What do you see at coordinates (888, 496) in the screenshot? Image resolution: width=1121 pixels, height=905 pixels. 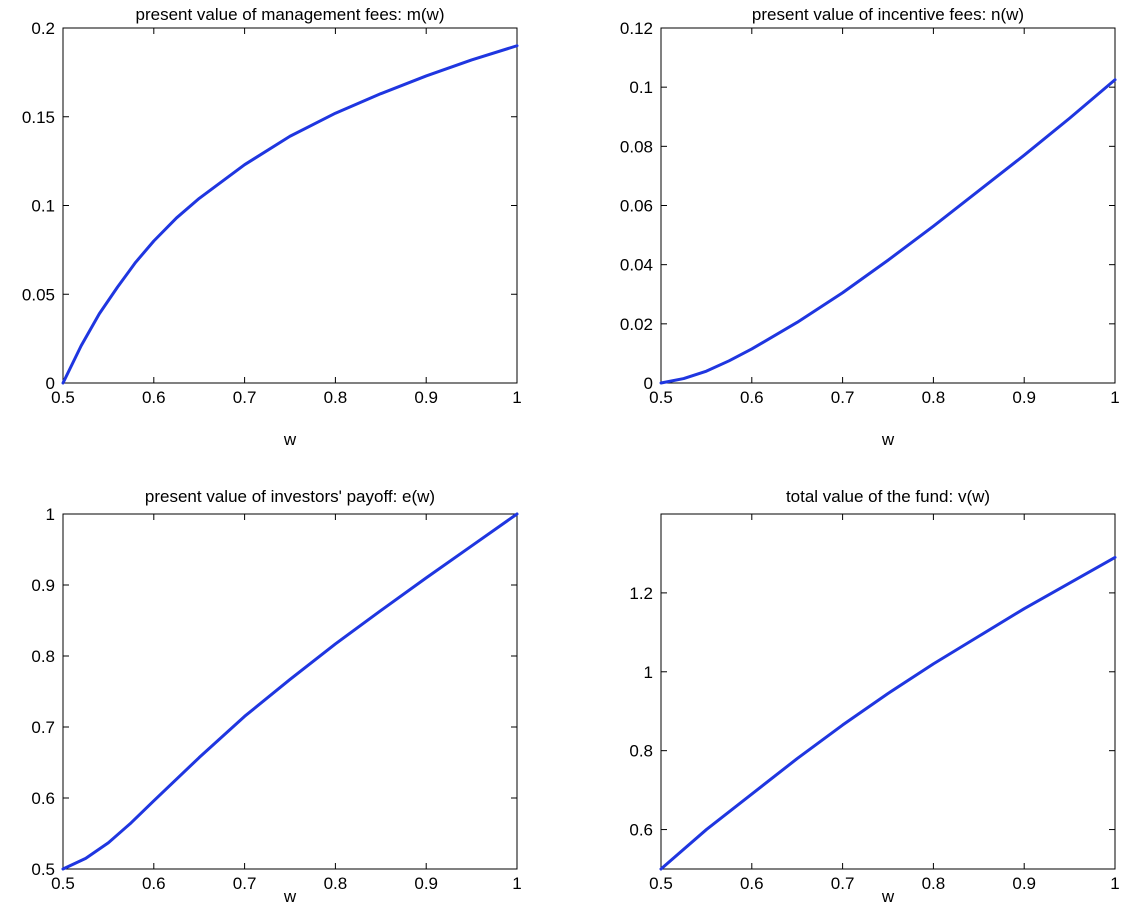 I see `chart-title: total value of the fund: v(w)` at bounding box center [888, 496].